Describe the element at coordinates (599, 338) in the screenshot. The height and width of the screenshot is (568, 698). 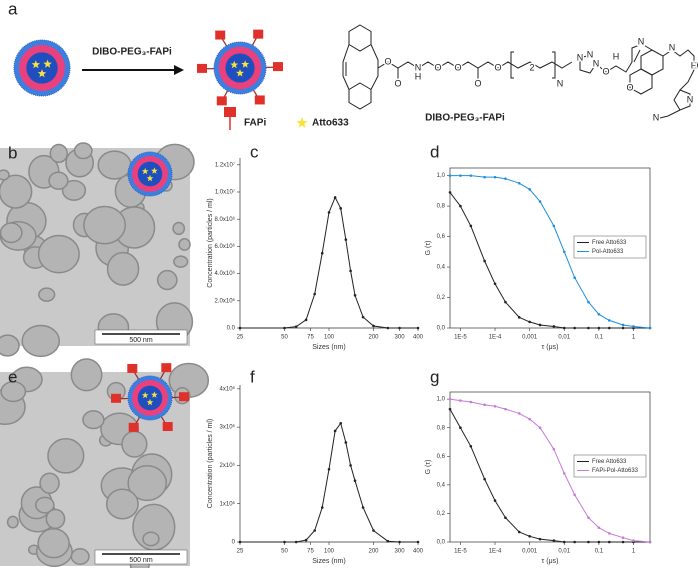
I see `x-tick-label: 0,1` at that location.